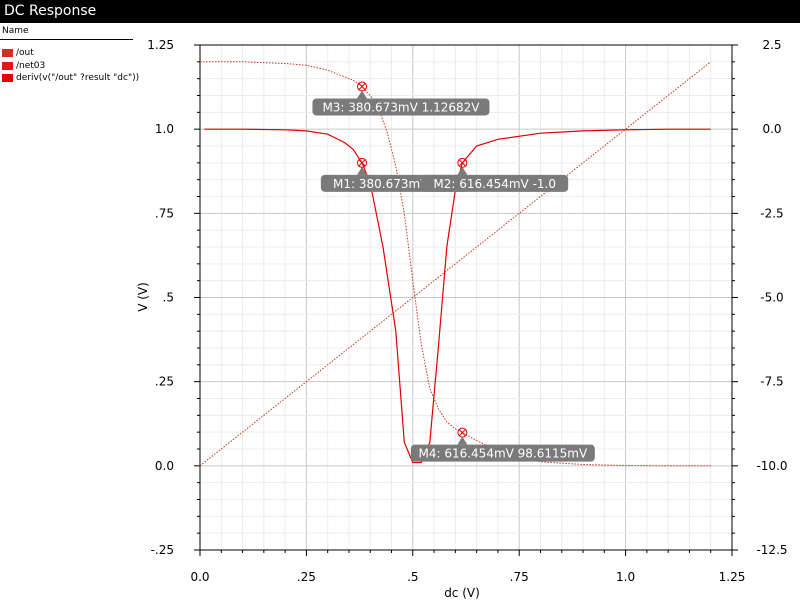 Image resolution: width=800 pixels, height=600 pixels. What do you see at coordinates (771, 45) in the screenshot?
I see `y-right-tick-label: 2.5` at bounding box center [771, 45].